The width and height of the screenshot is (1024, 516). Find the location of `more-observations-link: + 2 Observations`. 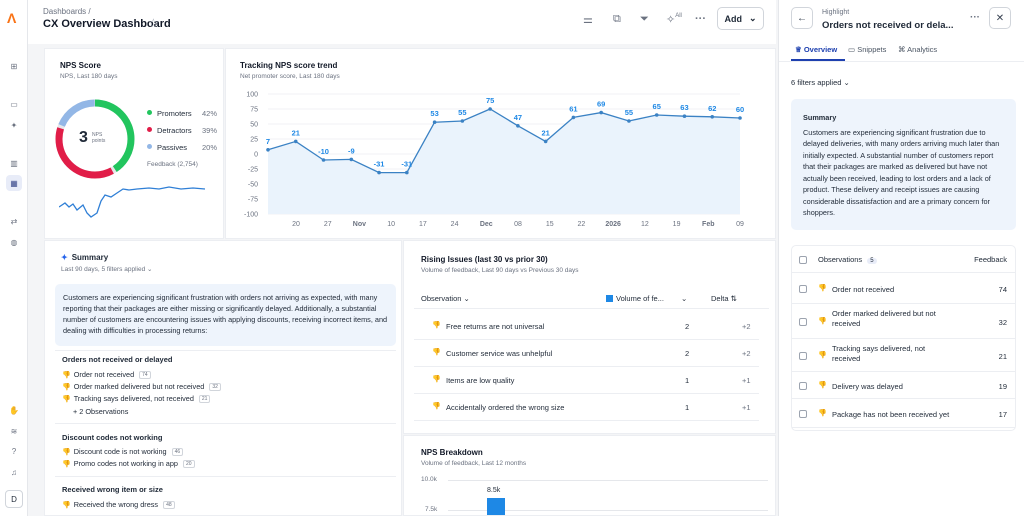

more-observations-link: + 2 Observations is located at coordinates (101, 411).